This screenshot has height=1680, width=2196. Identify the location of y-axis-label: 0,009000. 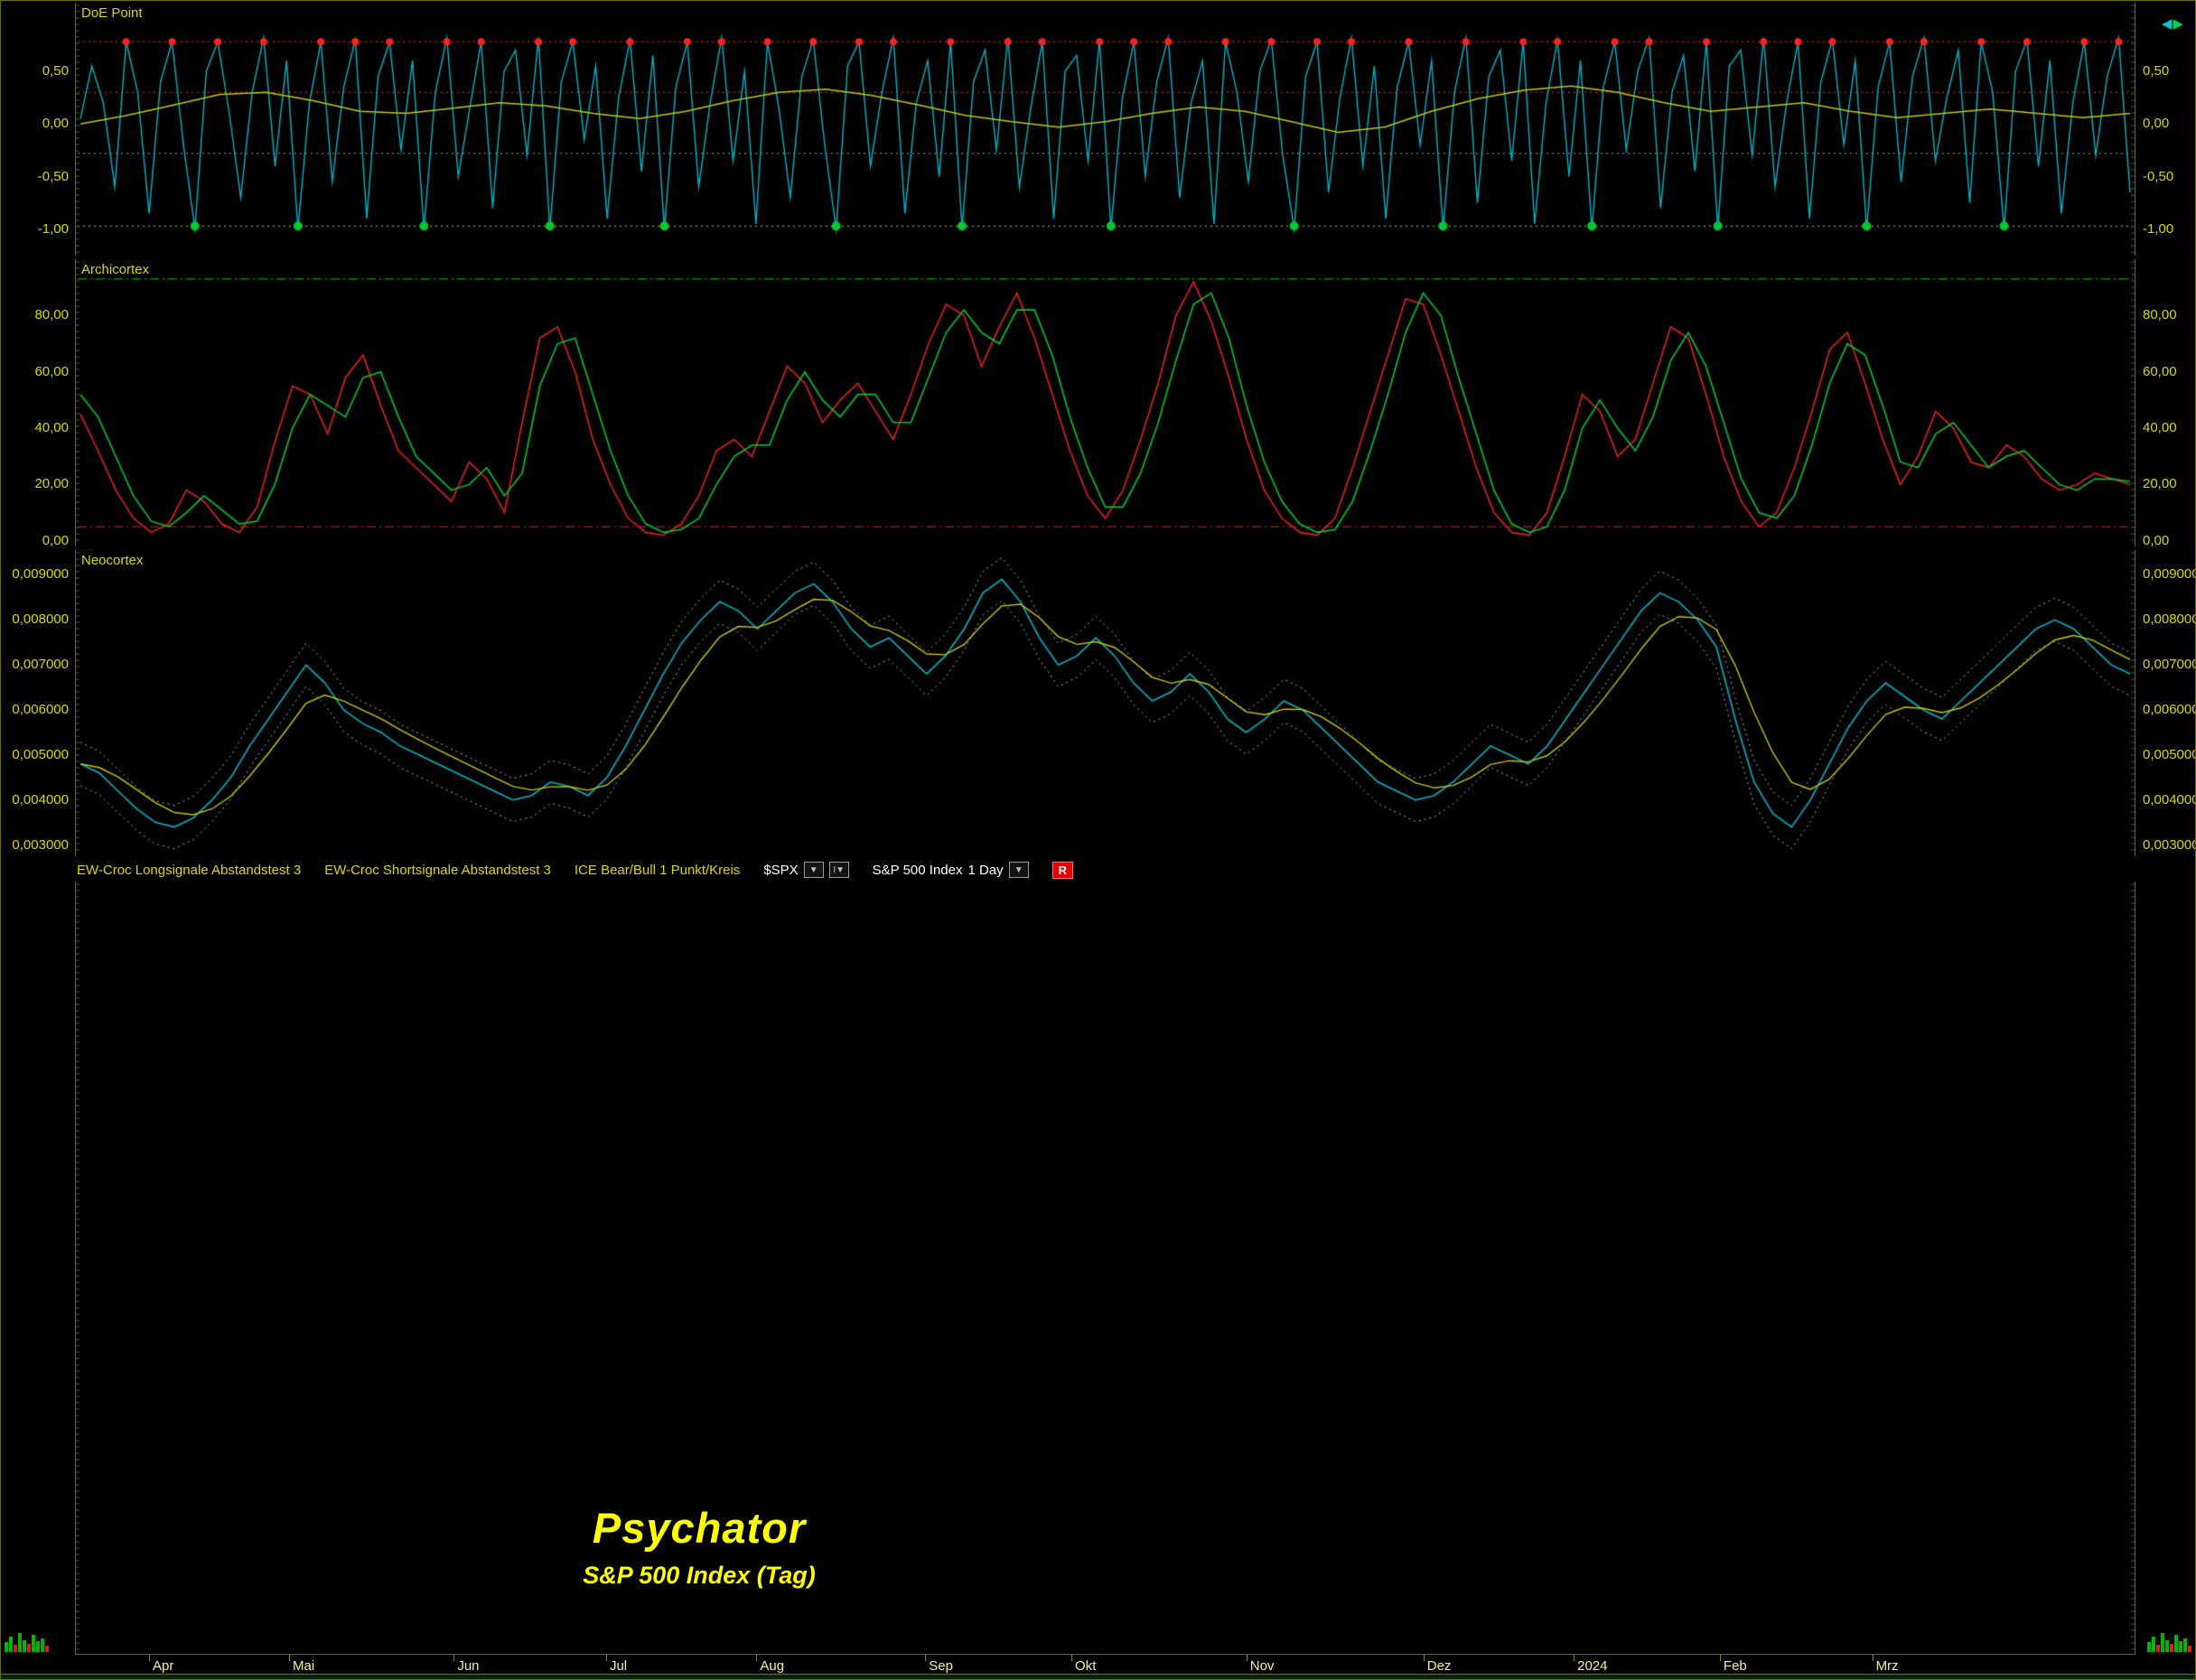
(2169, 574).